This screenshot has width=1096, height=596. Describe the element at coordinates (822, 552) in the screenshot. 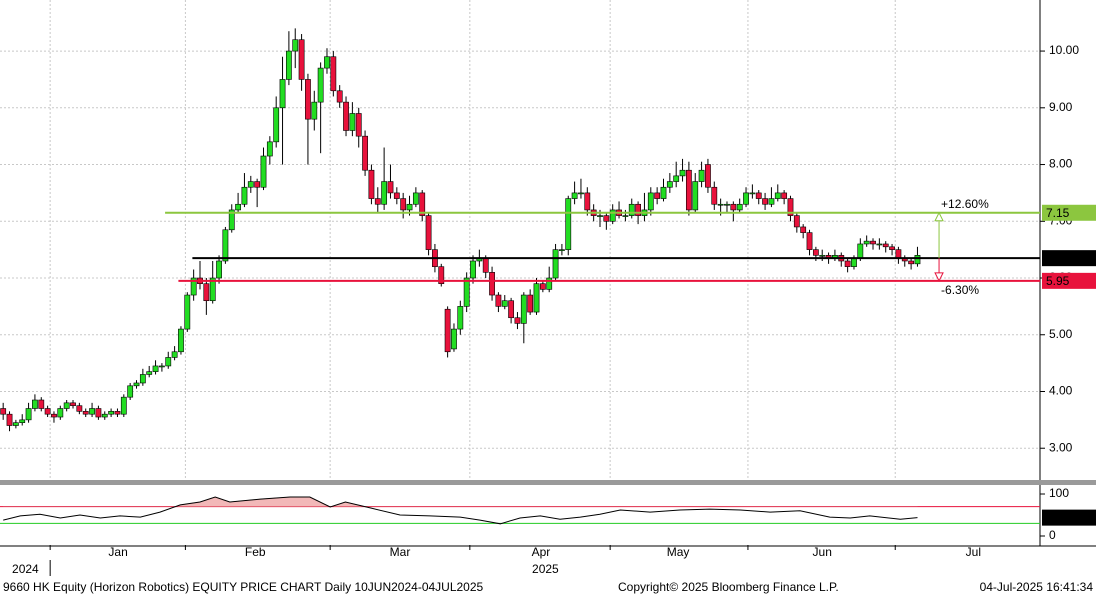

I see `x-tick-label: Jun` at that location.